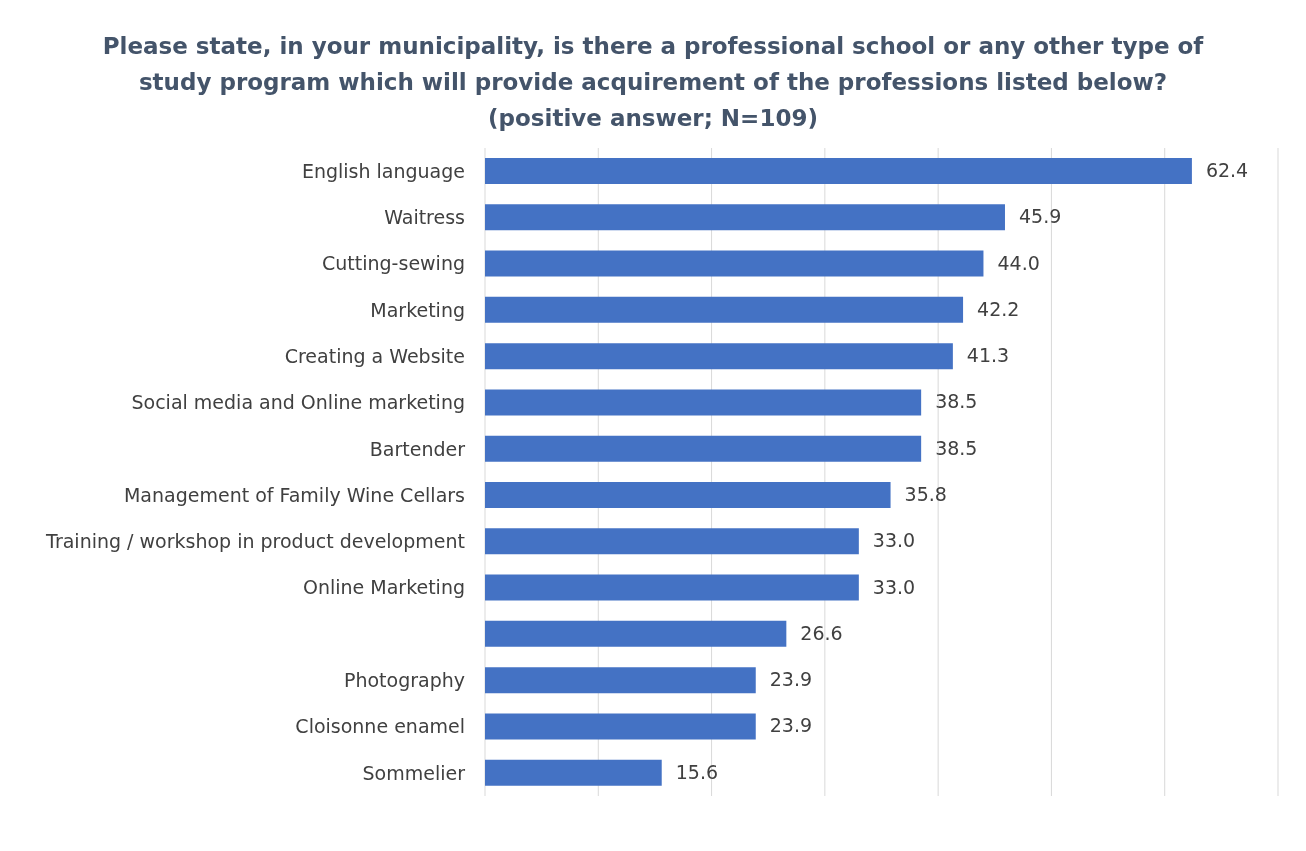 The height and width of the screenshot is (851, 1306). What do you see at coordinates (417, 448) in the screenshot?
I see `y-tick-label: Bartender` at bounding box center [417, 448].